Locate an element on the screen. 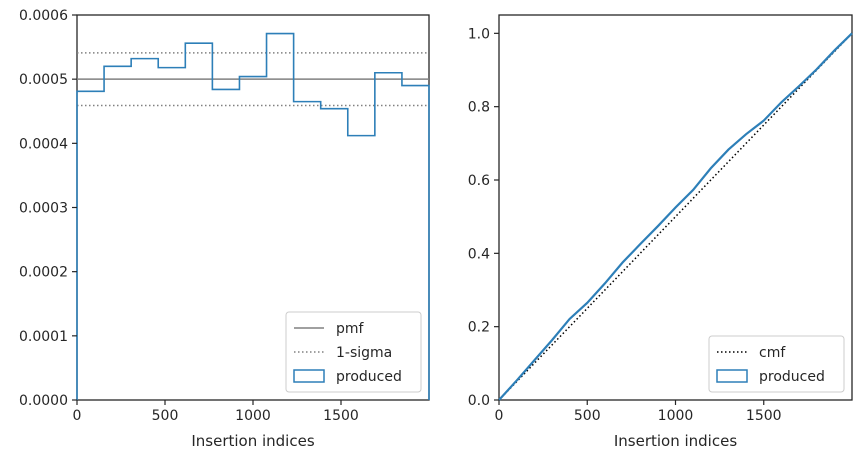  pmf-legend: pmf 1-sigma produced is located at coordinates (353, 352).